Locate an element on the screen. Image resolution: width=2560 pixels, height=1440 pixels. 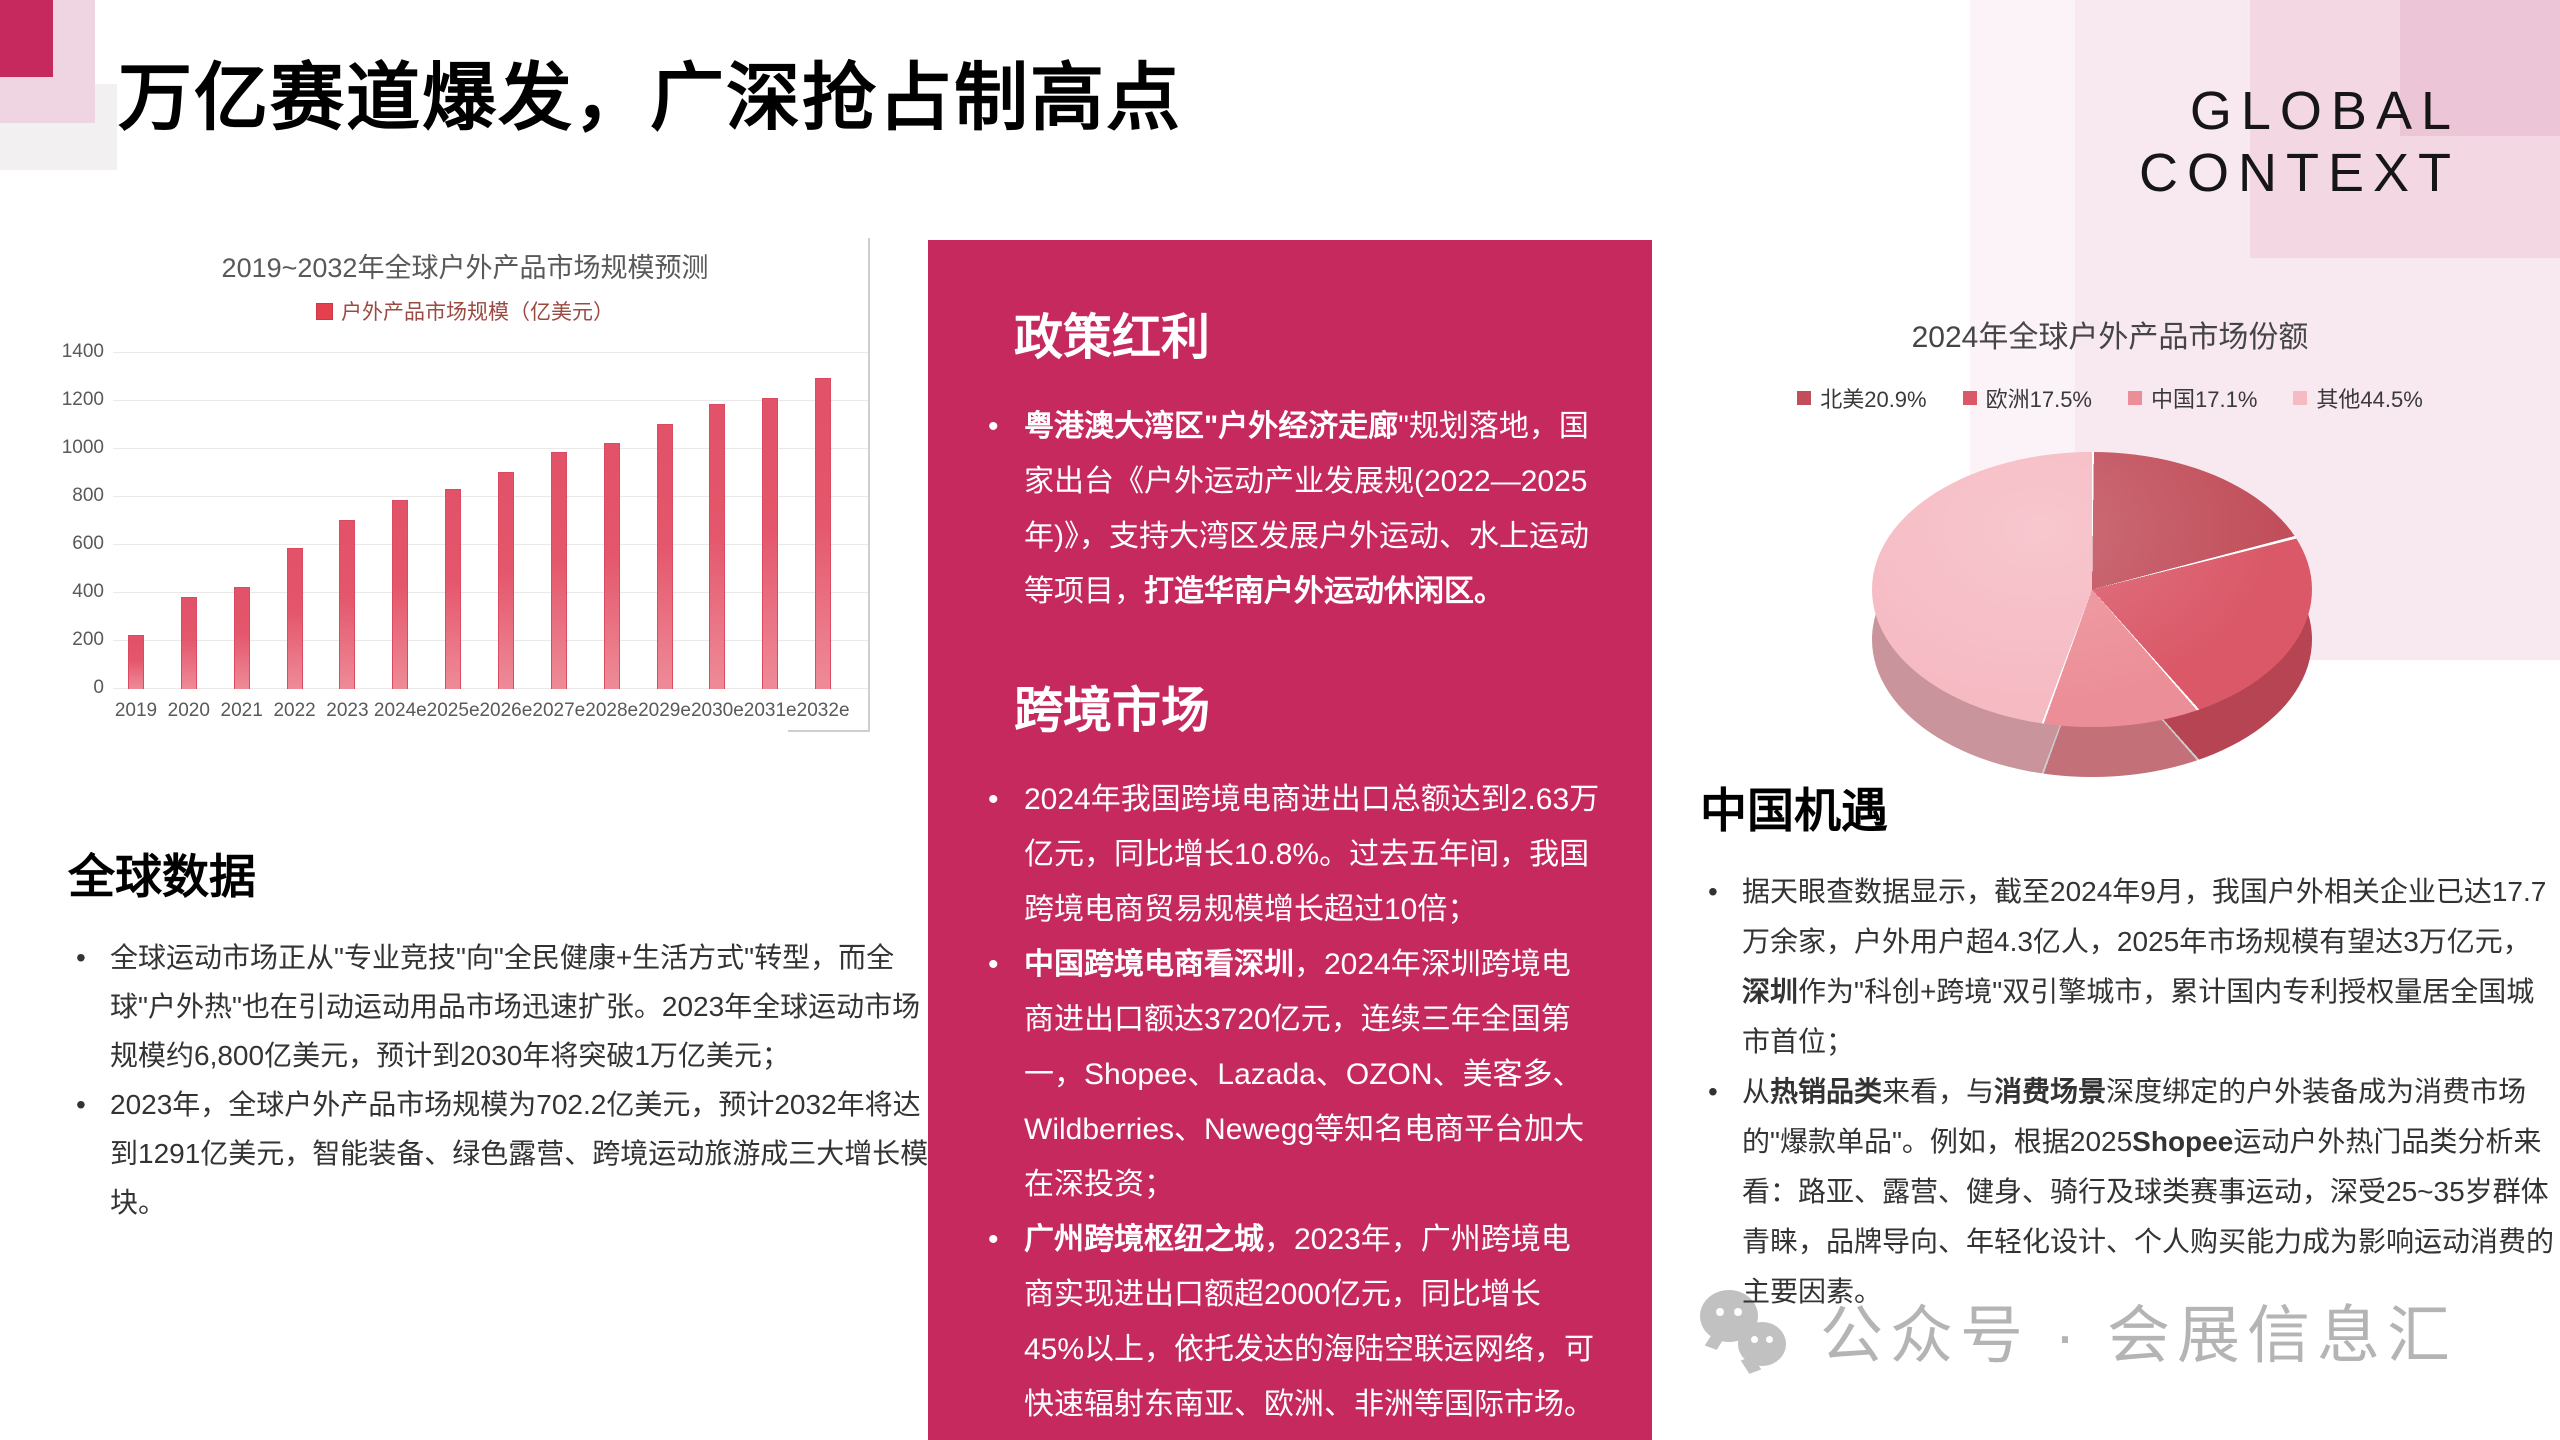
pie-legend-item: 中国17.1% is located at coordinates (2192, 398).